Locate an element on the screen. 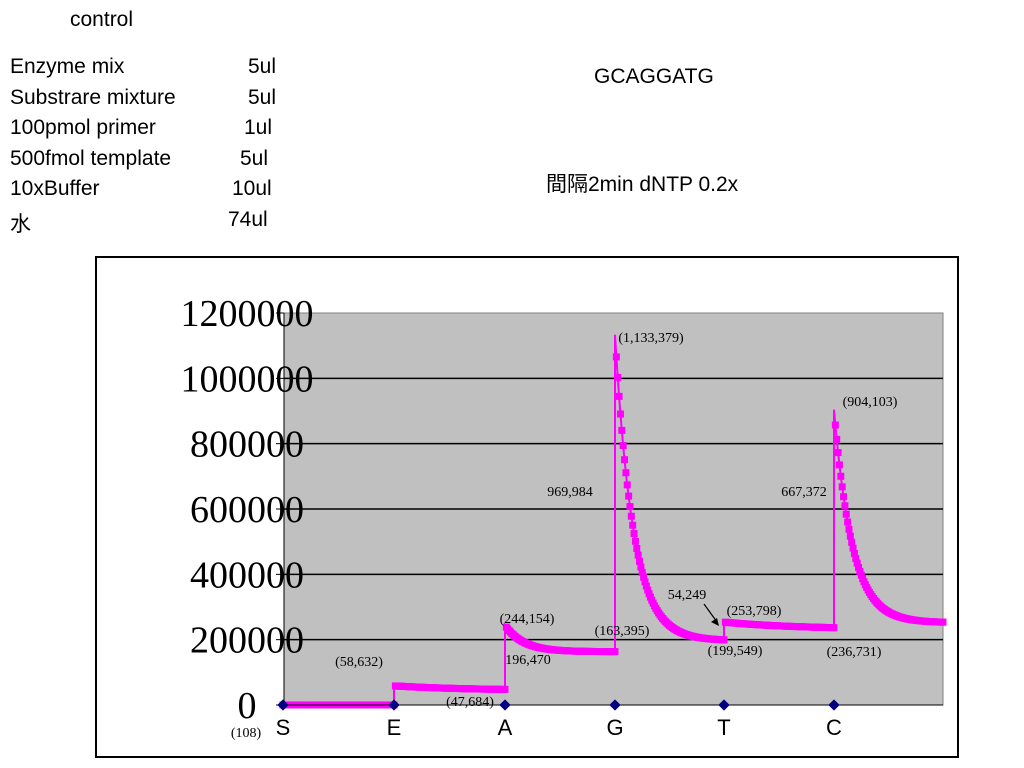 This screenshot has width=1024, height=768. x-tick-label: S is located at coordinates (283, 727).